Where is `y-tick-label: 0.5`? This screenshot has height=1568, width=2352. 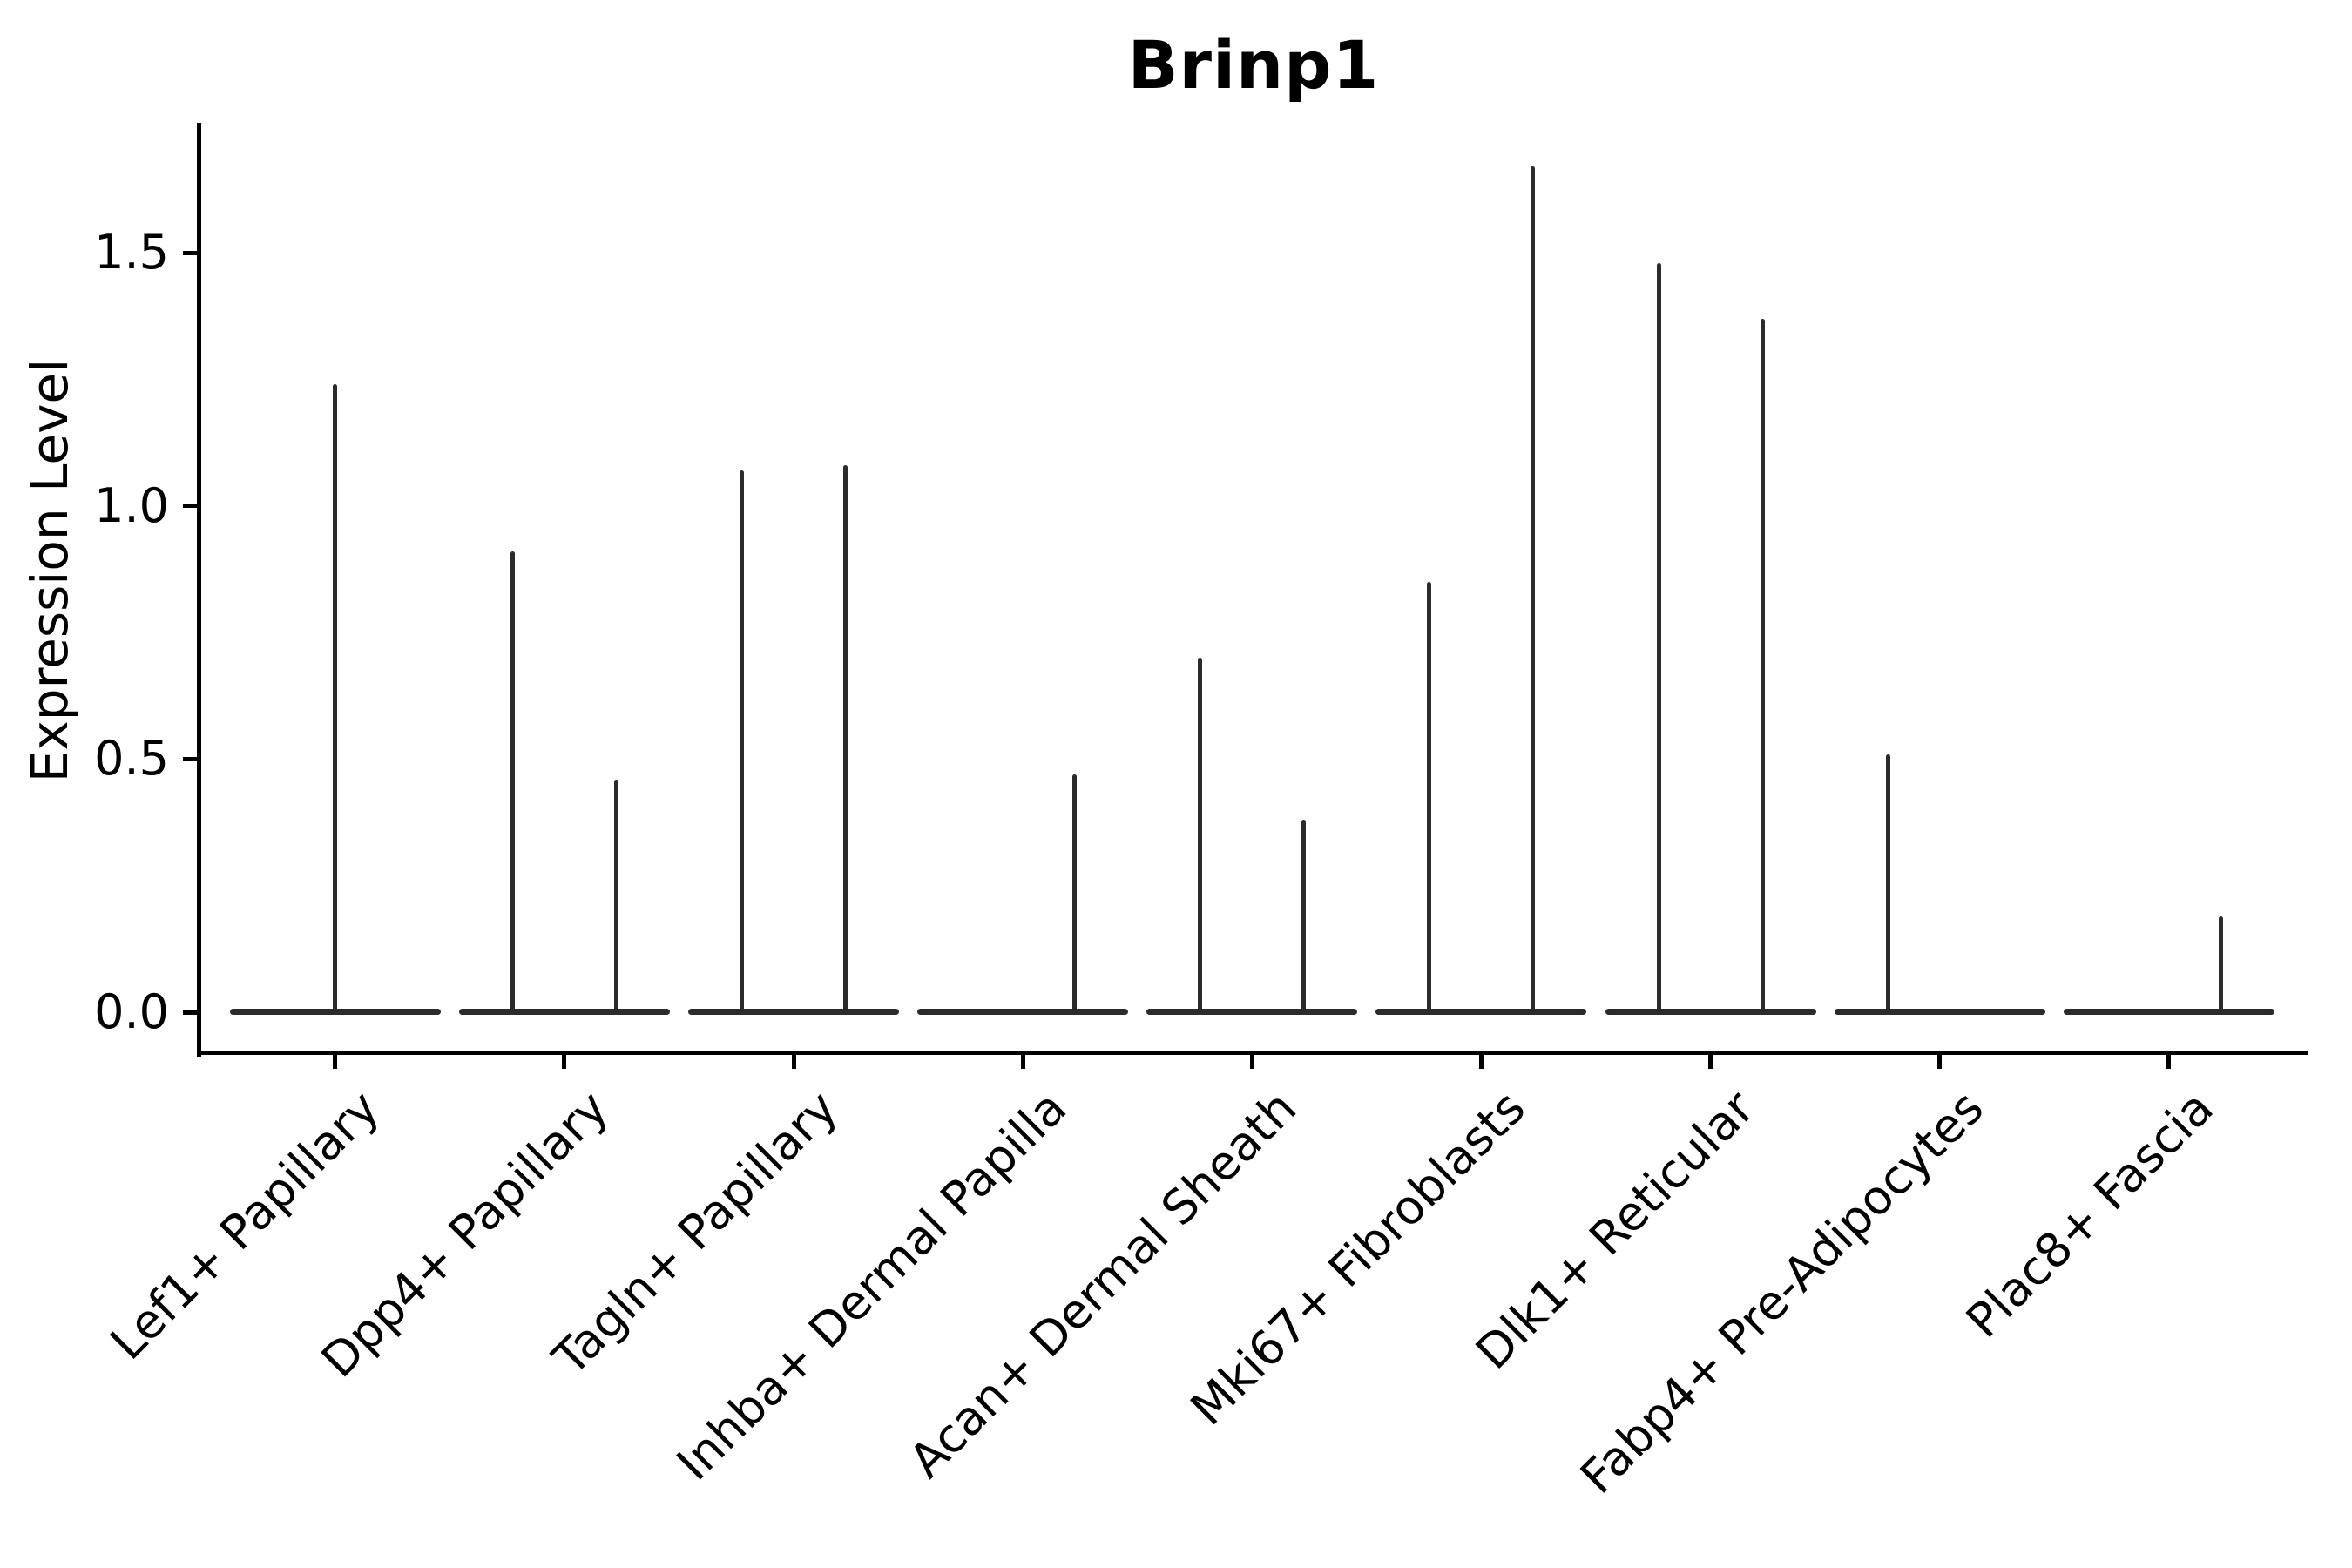 y-tick-label: 0.5 is located at coordinates (131, 759).